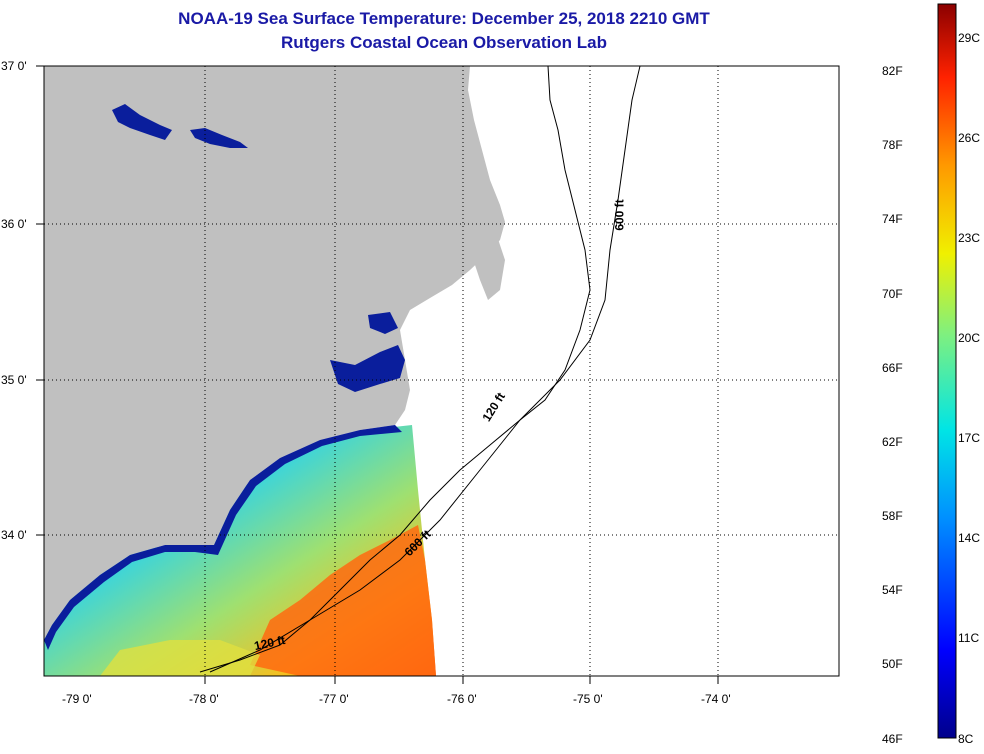  Describe the element at coordinates (969, 238) in the screenshot. I see `colorbar-c-23: 23C` at that location.